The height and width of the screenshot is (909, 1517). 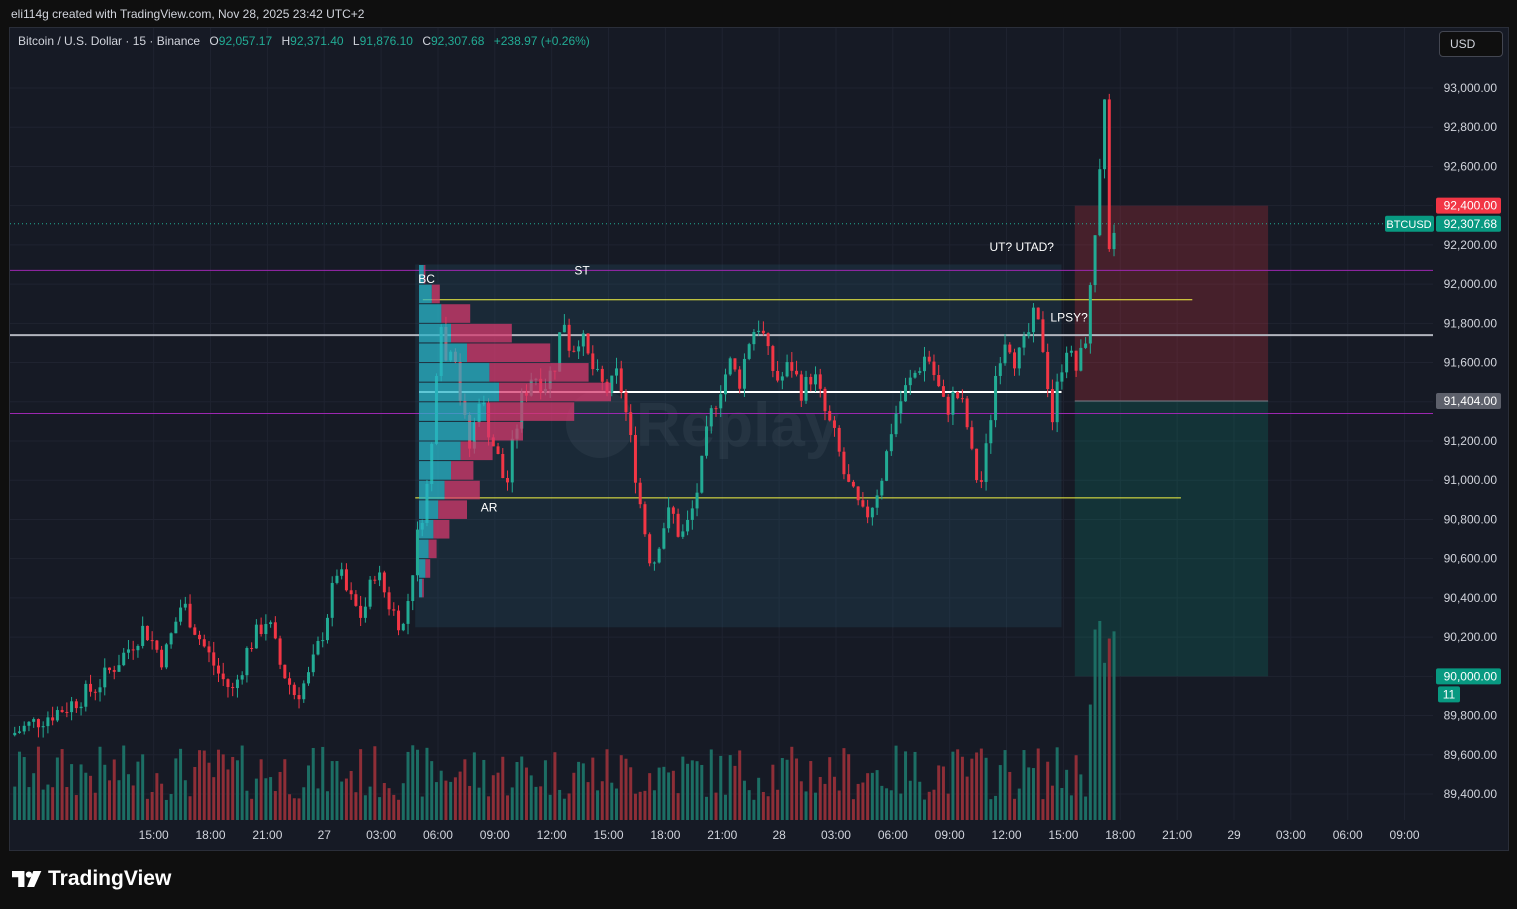 I want to click on annotation-label: UT? UTAD?, so click(x=1021, y=247).